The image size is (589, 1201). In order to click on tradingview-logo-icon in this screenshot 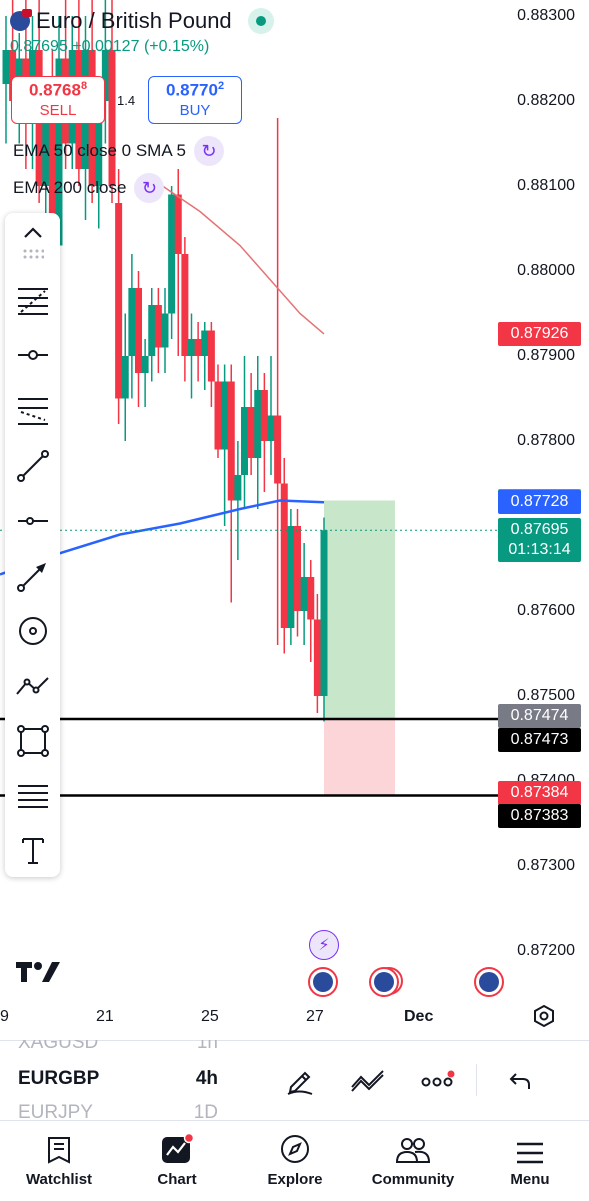, I will do `click(39, 973)`.